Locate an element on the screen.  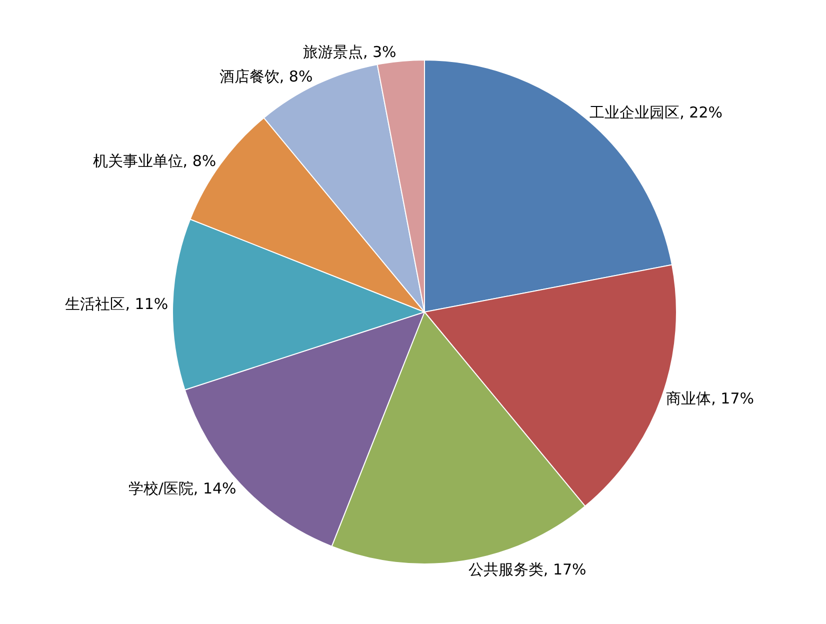
slice-label: 商业体, 17% is located at coordinates (710, 398).